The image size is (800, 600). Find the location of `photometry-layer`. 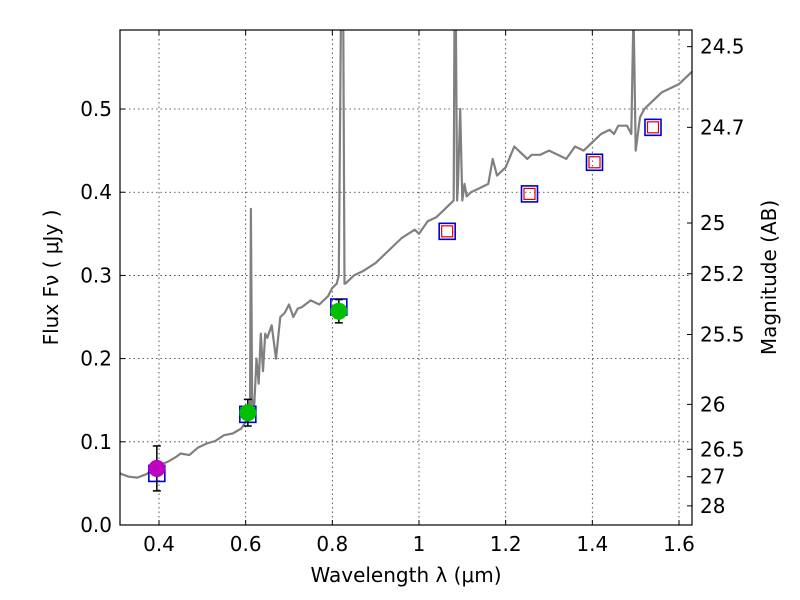

photometry-layer is located at coordinates (248, 395).